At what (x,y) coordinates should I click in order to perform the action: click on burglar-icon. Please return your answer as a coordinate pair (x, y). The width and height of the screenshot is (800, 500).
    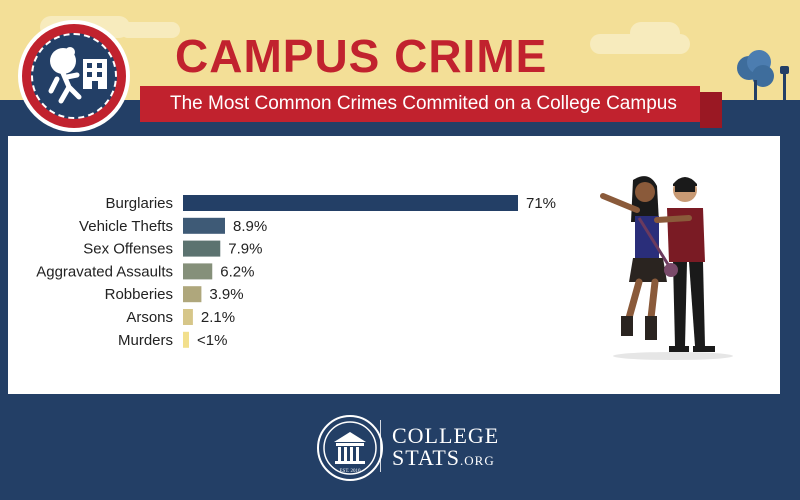
    Looking at the image, I should click on (65, 75).